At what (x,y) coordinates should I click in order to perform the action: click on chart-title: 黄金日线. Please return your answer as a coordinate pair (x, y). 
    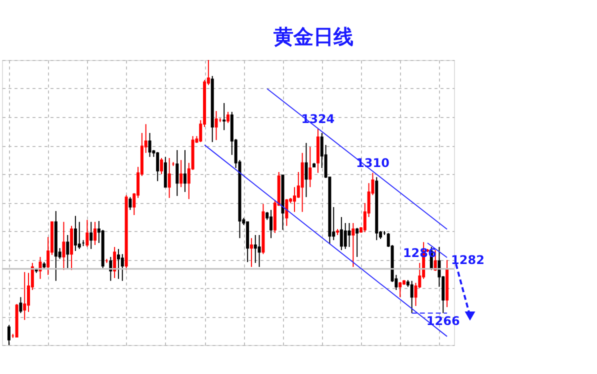
    Looking at the image, I should click on (313, 36).